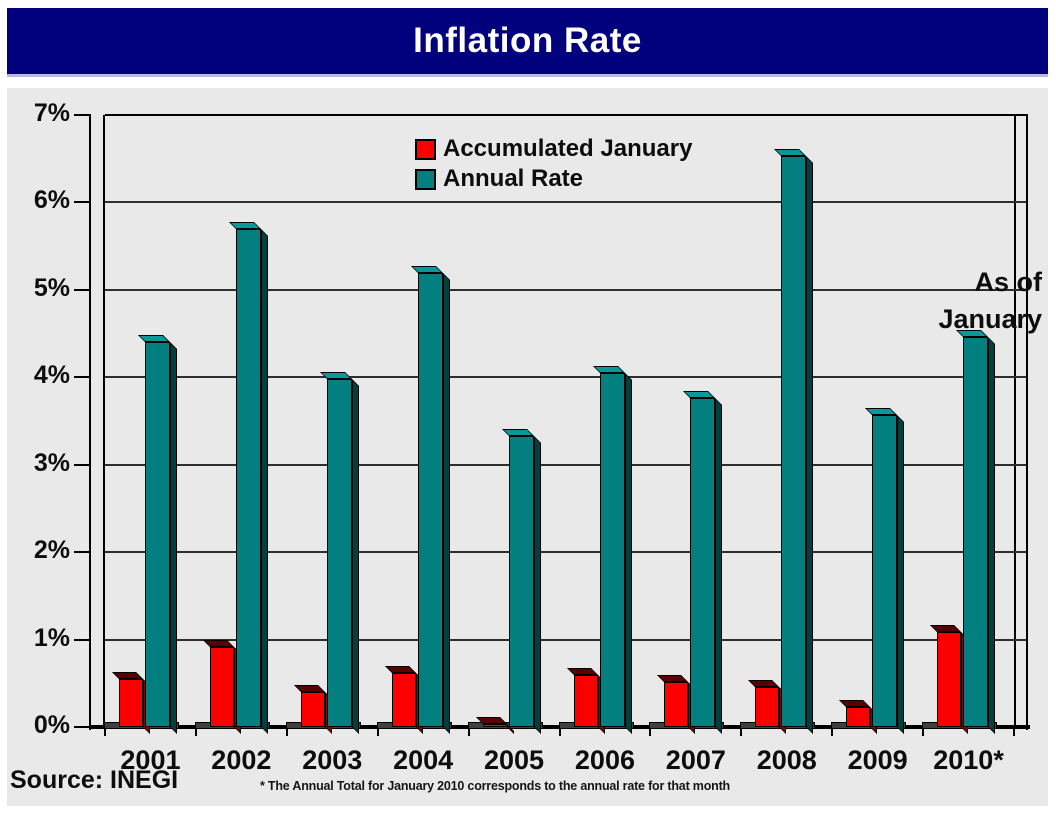 The image size is (1056, 816). Describe the element at coordinates (423, 760) in the screenshot. I see `year-label: 2004` at that location.